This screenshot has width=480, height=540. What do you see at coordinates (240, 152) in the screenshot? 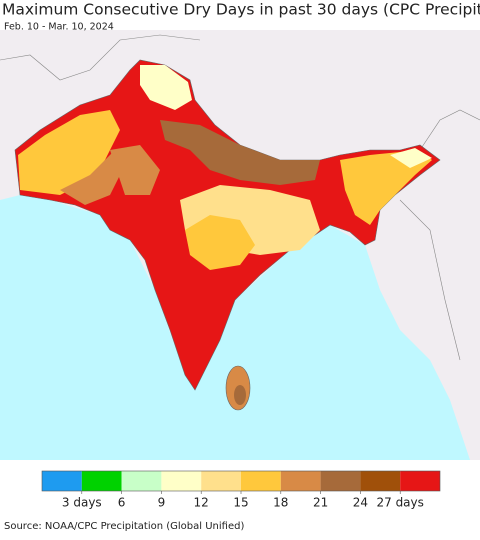
I see `region-brown-ganges` at bounding box center [240, 152].